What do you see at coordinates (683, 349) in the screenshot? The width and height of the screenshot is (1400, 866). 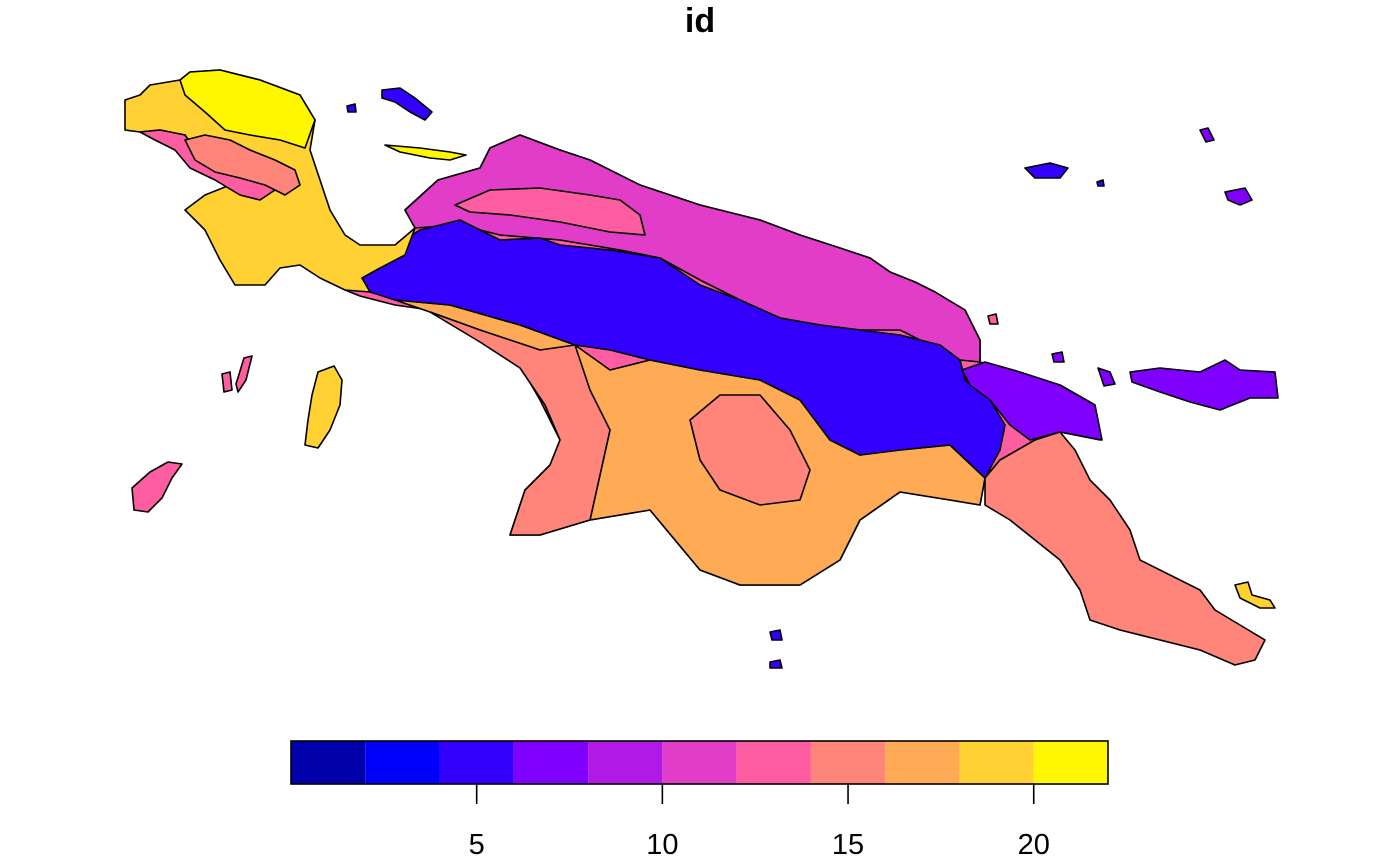 I see `region-zone-5-highlands` at bounding box center [683, 349].